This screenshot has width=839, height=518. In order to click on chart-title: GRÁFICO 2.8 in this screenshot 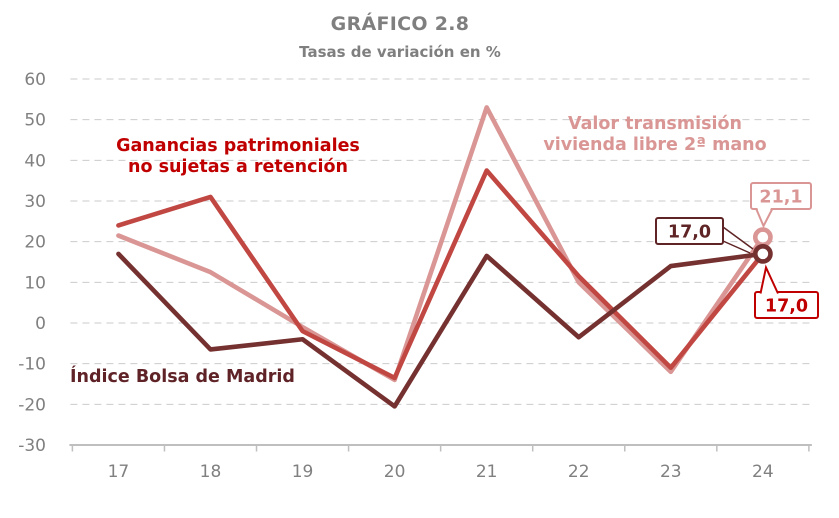, I will do `click(400, 24)`.